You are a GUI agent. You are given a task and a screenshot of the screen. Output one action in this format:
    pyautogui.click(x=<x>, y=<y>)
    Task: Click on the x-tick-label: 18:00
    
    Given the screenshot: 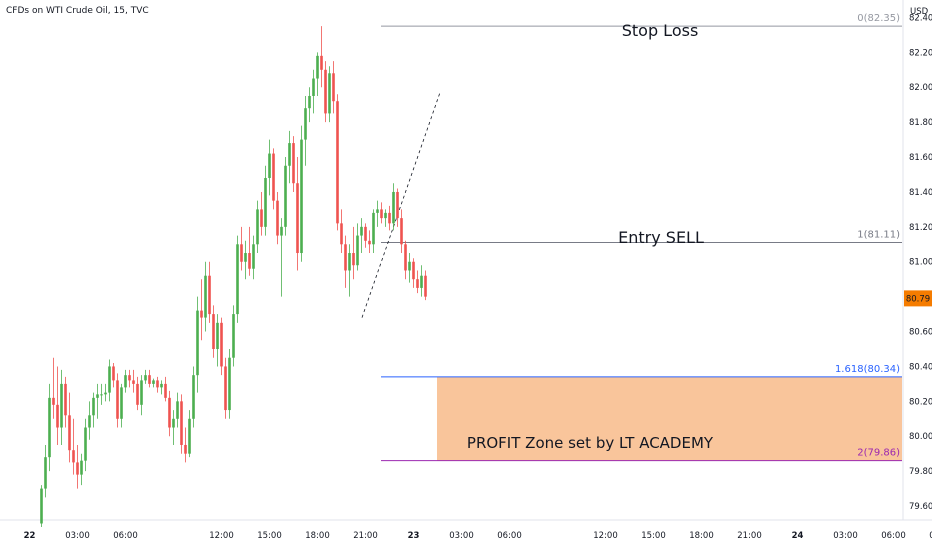 What is the action you would take?
    pyautogui.click(x=317, y=536)
    